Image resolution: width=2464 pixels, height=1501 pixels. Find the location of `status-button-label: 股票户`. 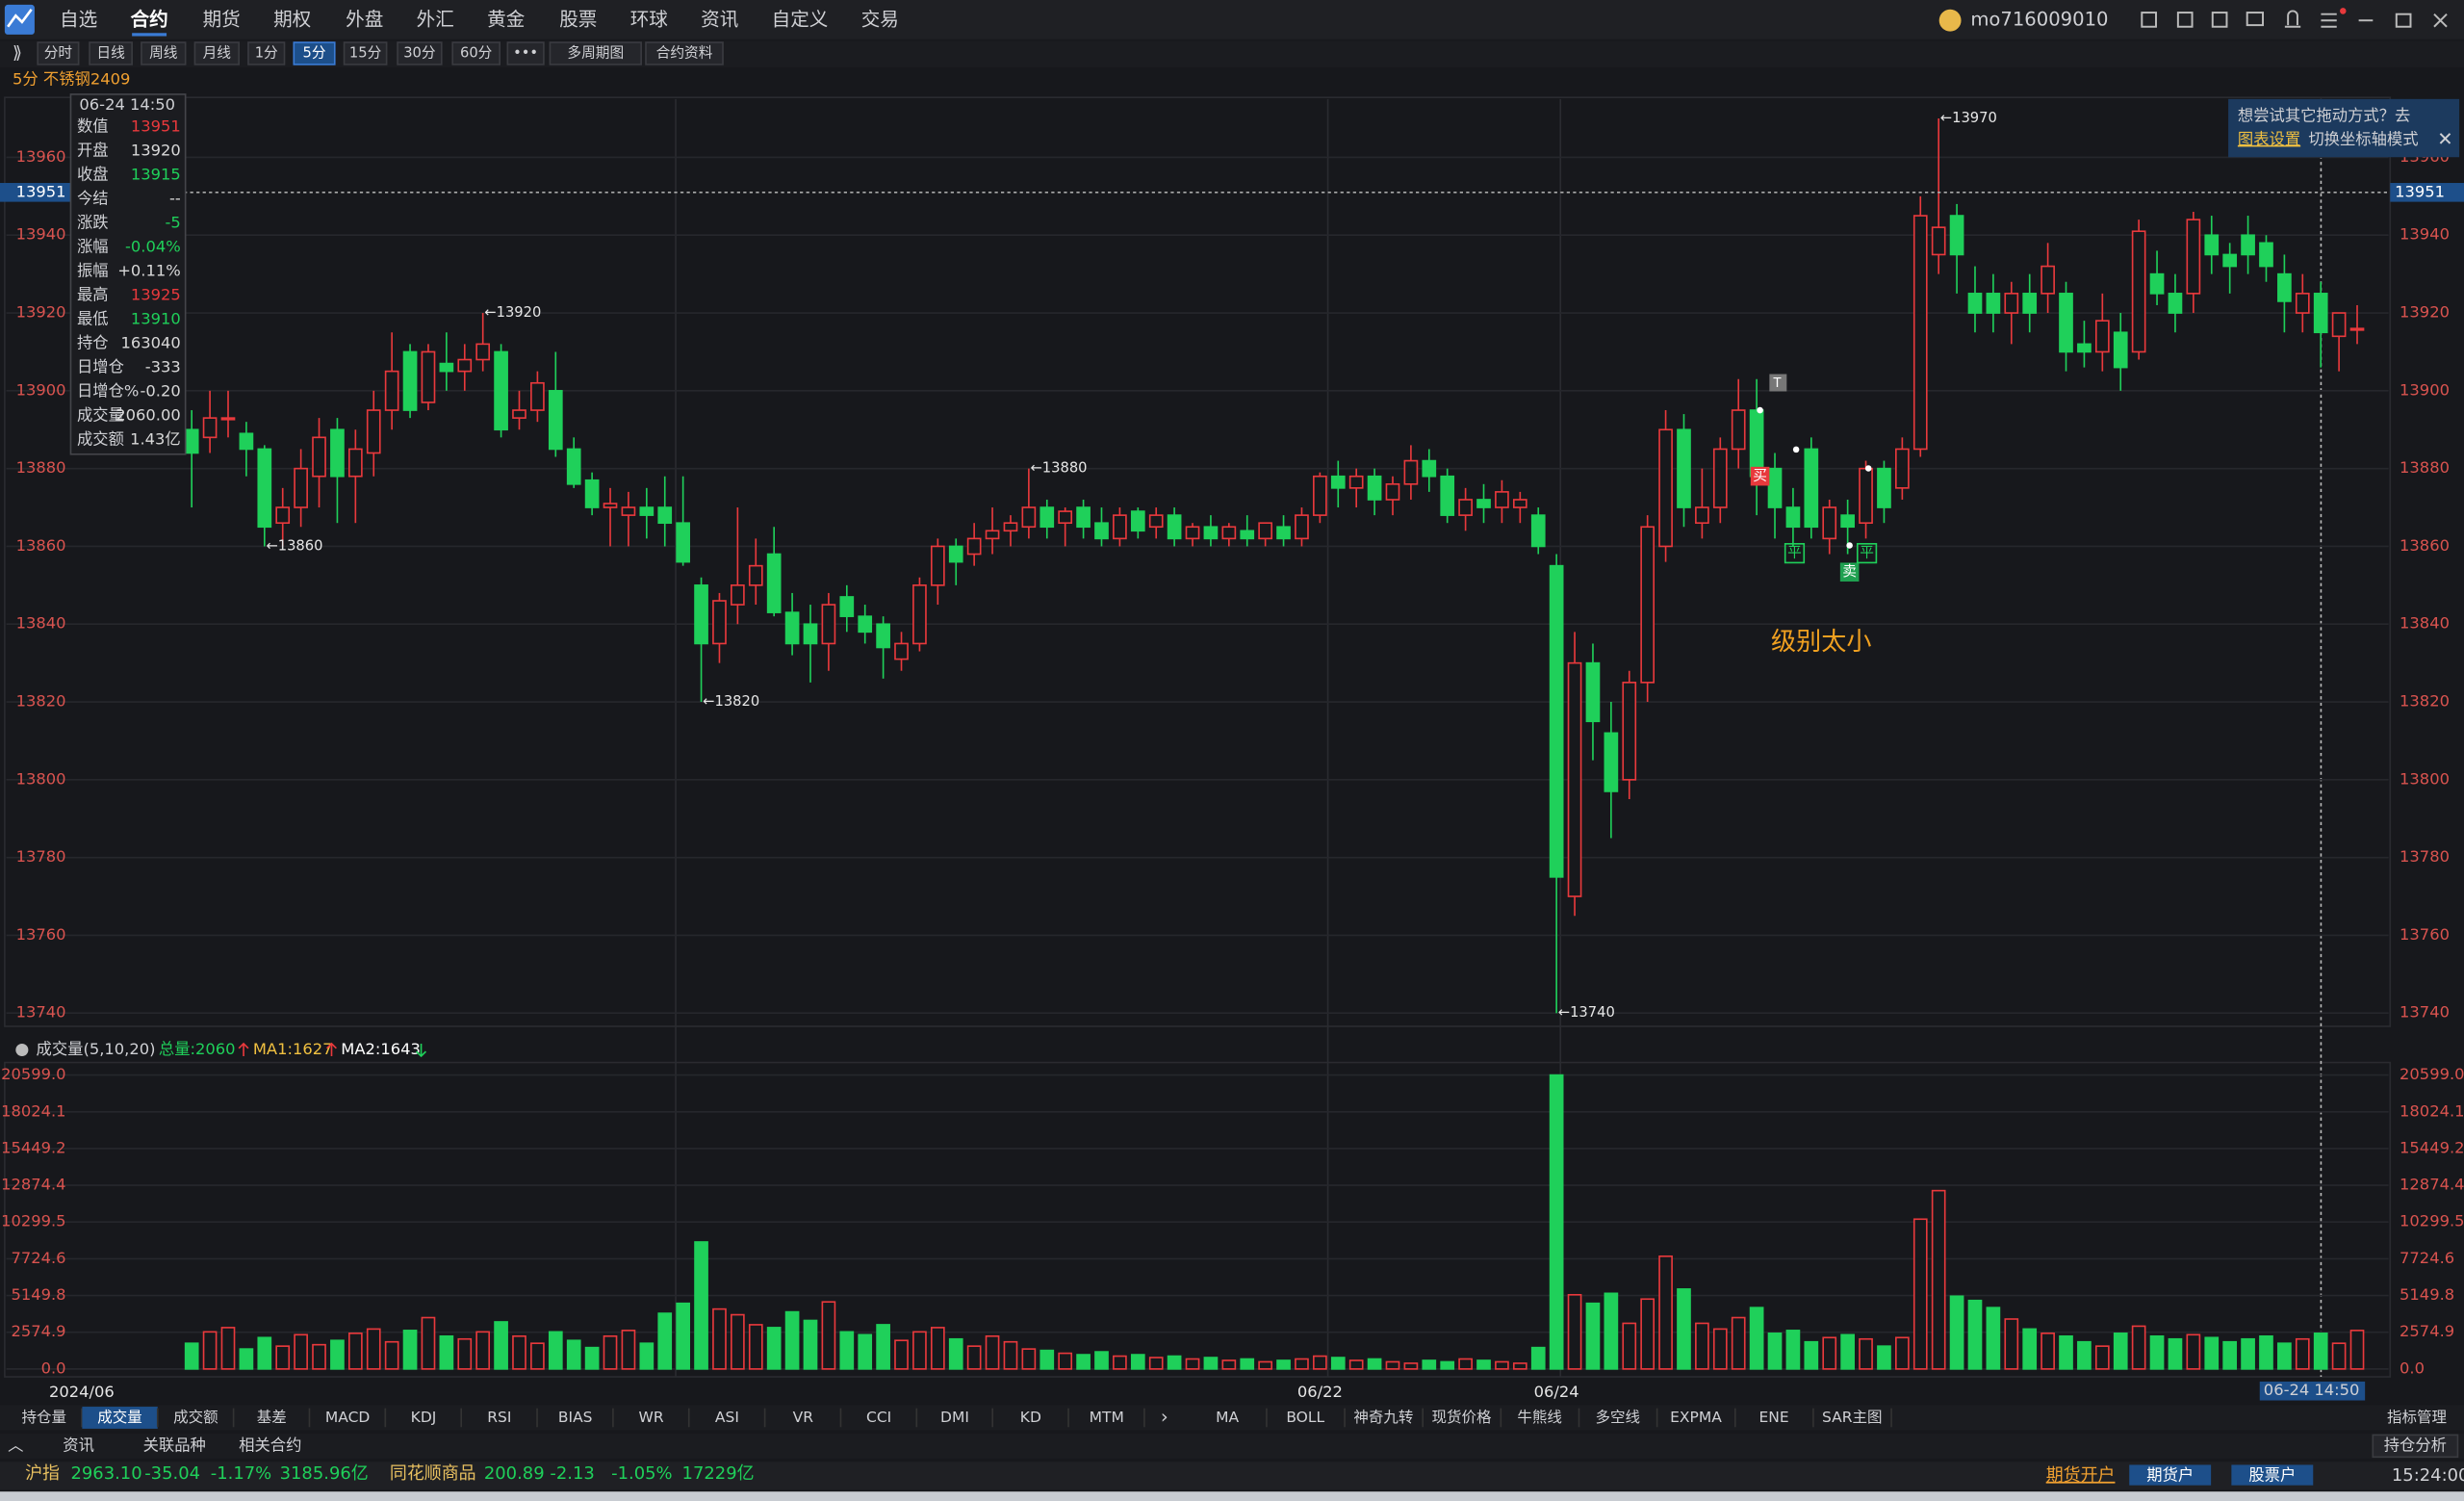

status-button-label: 股票户 is located at coordinates (2272, 1475).